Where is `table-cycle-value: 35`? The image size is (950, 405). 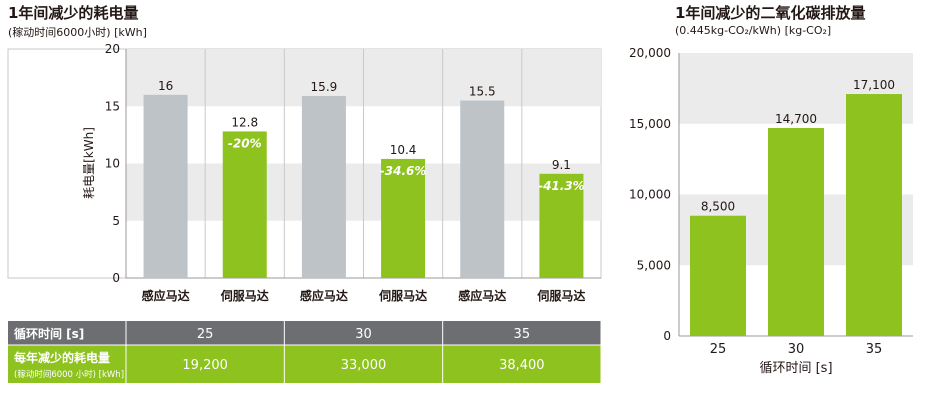 table-cycle-value: 35 is located at coordinates (522, 334).